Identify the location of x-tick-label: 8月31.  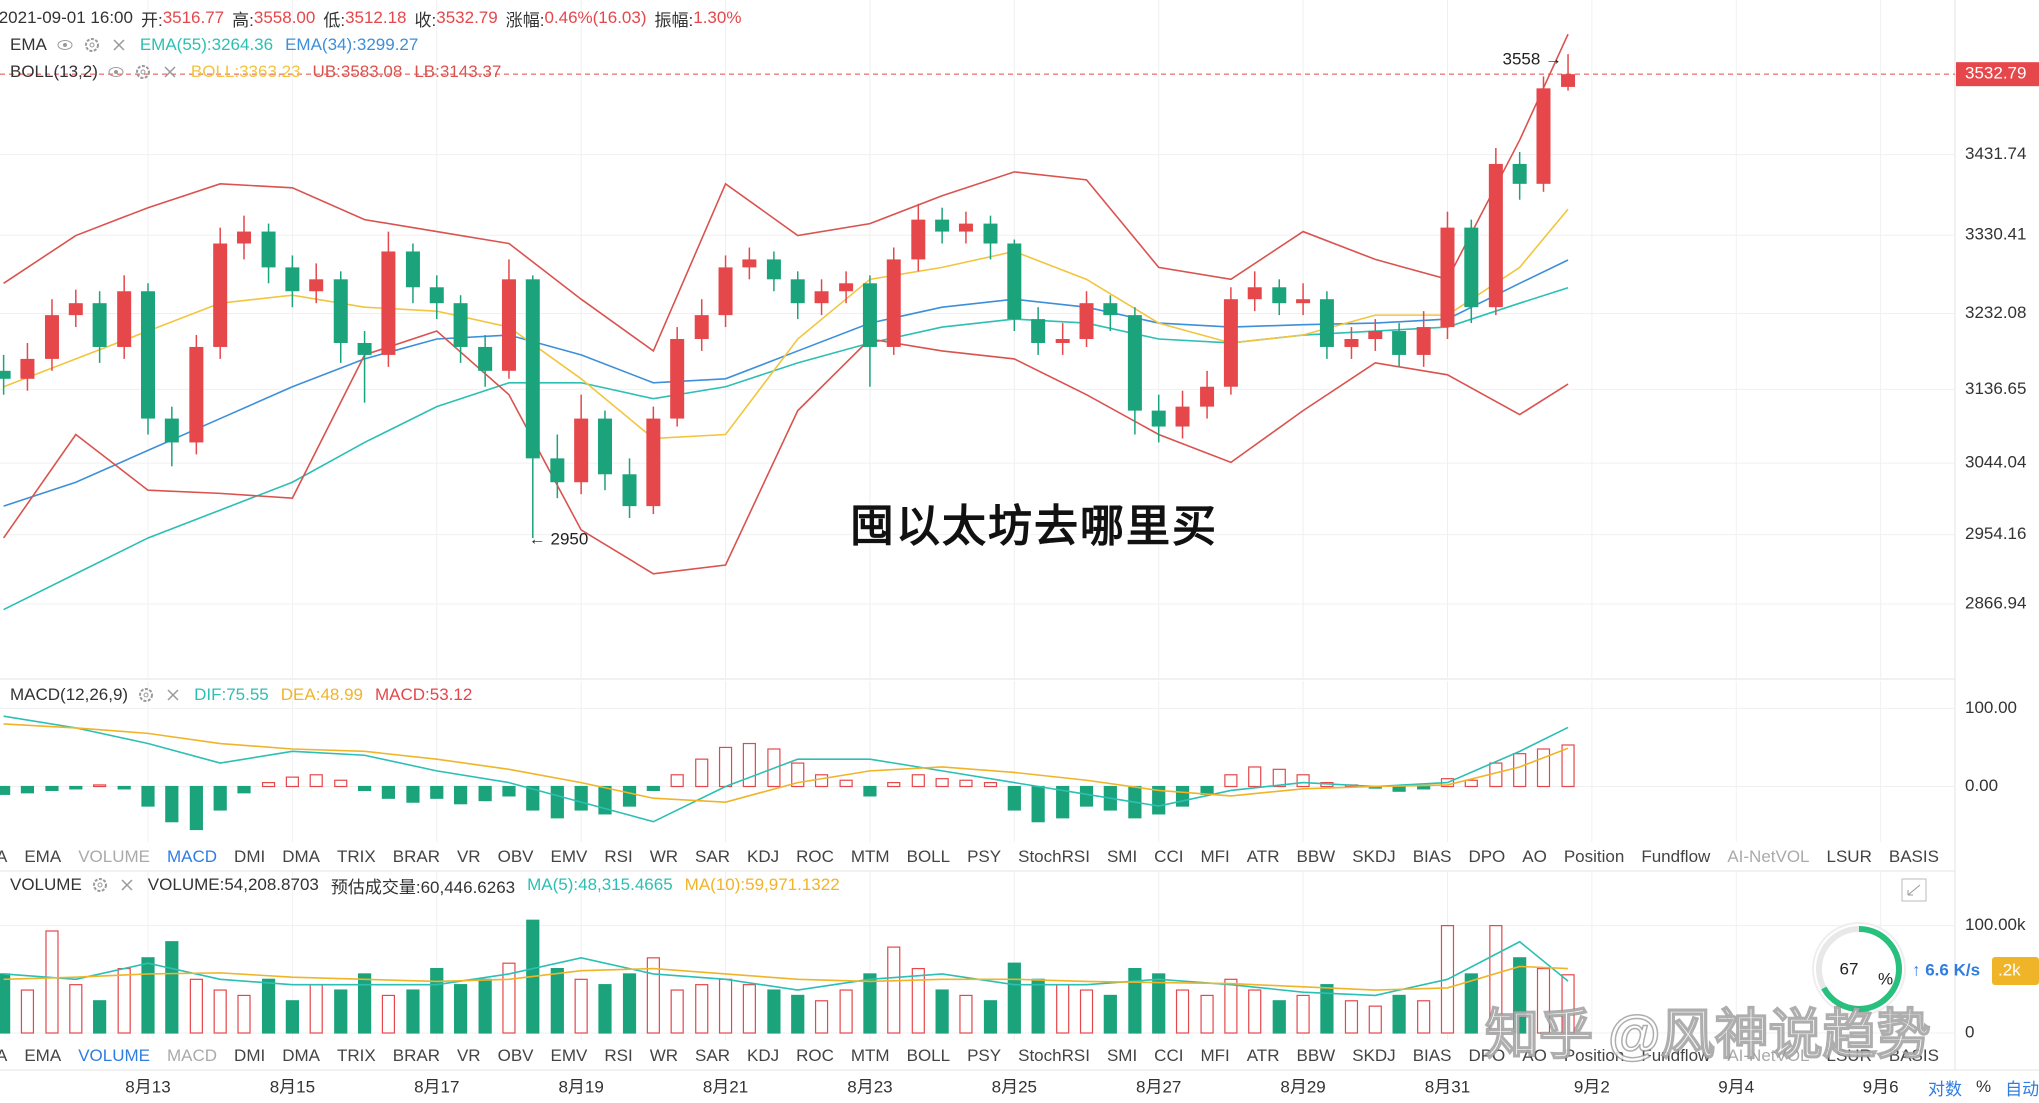
(1447, 1086).